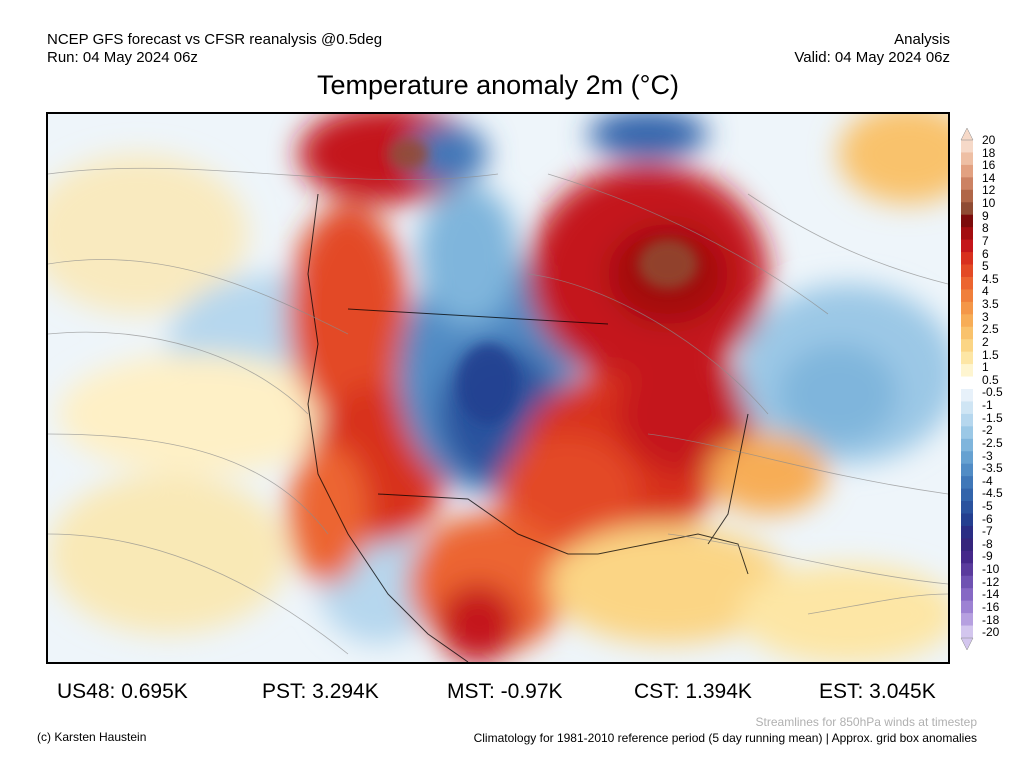 This screenshot has height=768, width=1024. I want to click on colorbar-top-arrow, so click(967, 134).